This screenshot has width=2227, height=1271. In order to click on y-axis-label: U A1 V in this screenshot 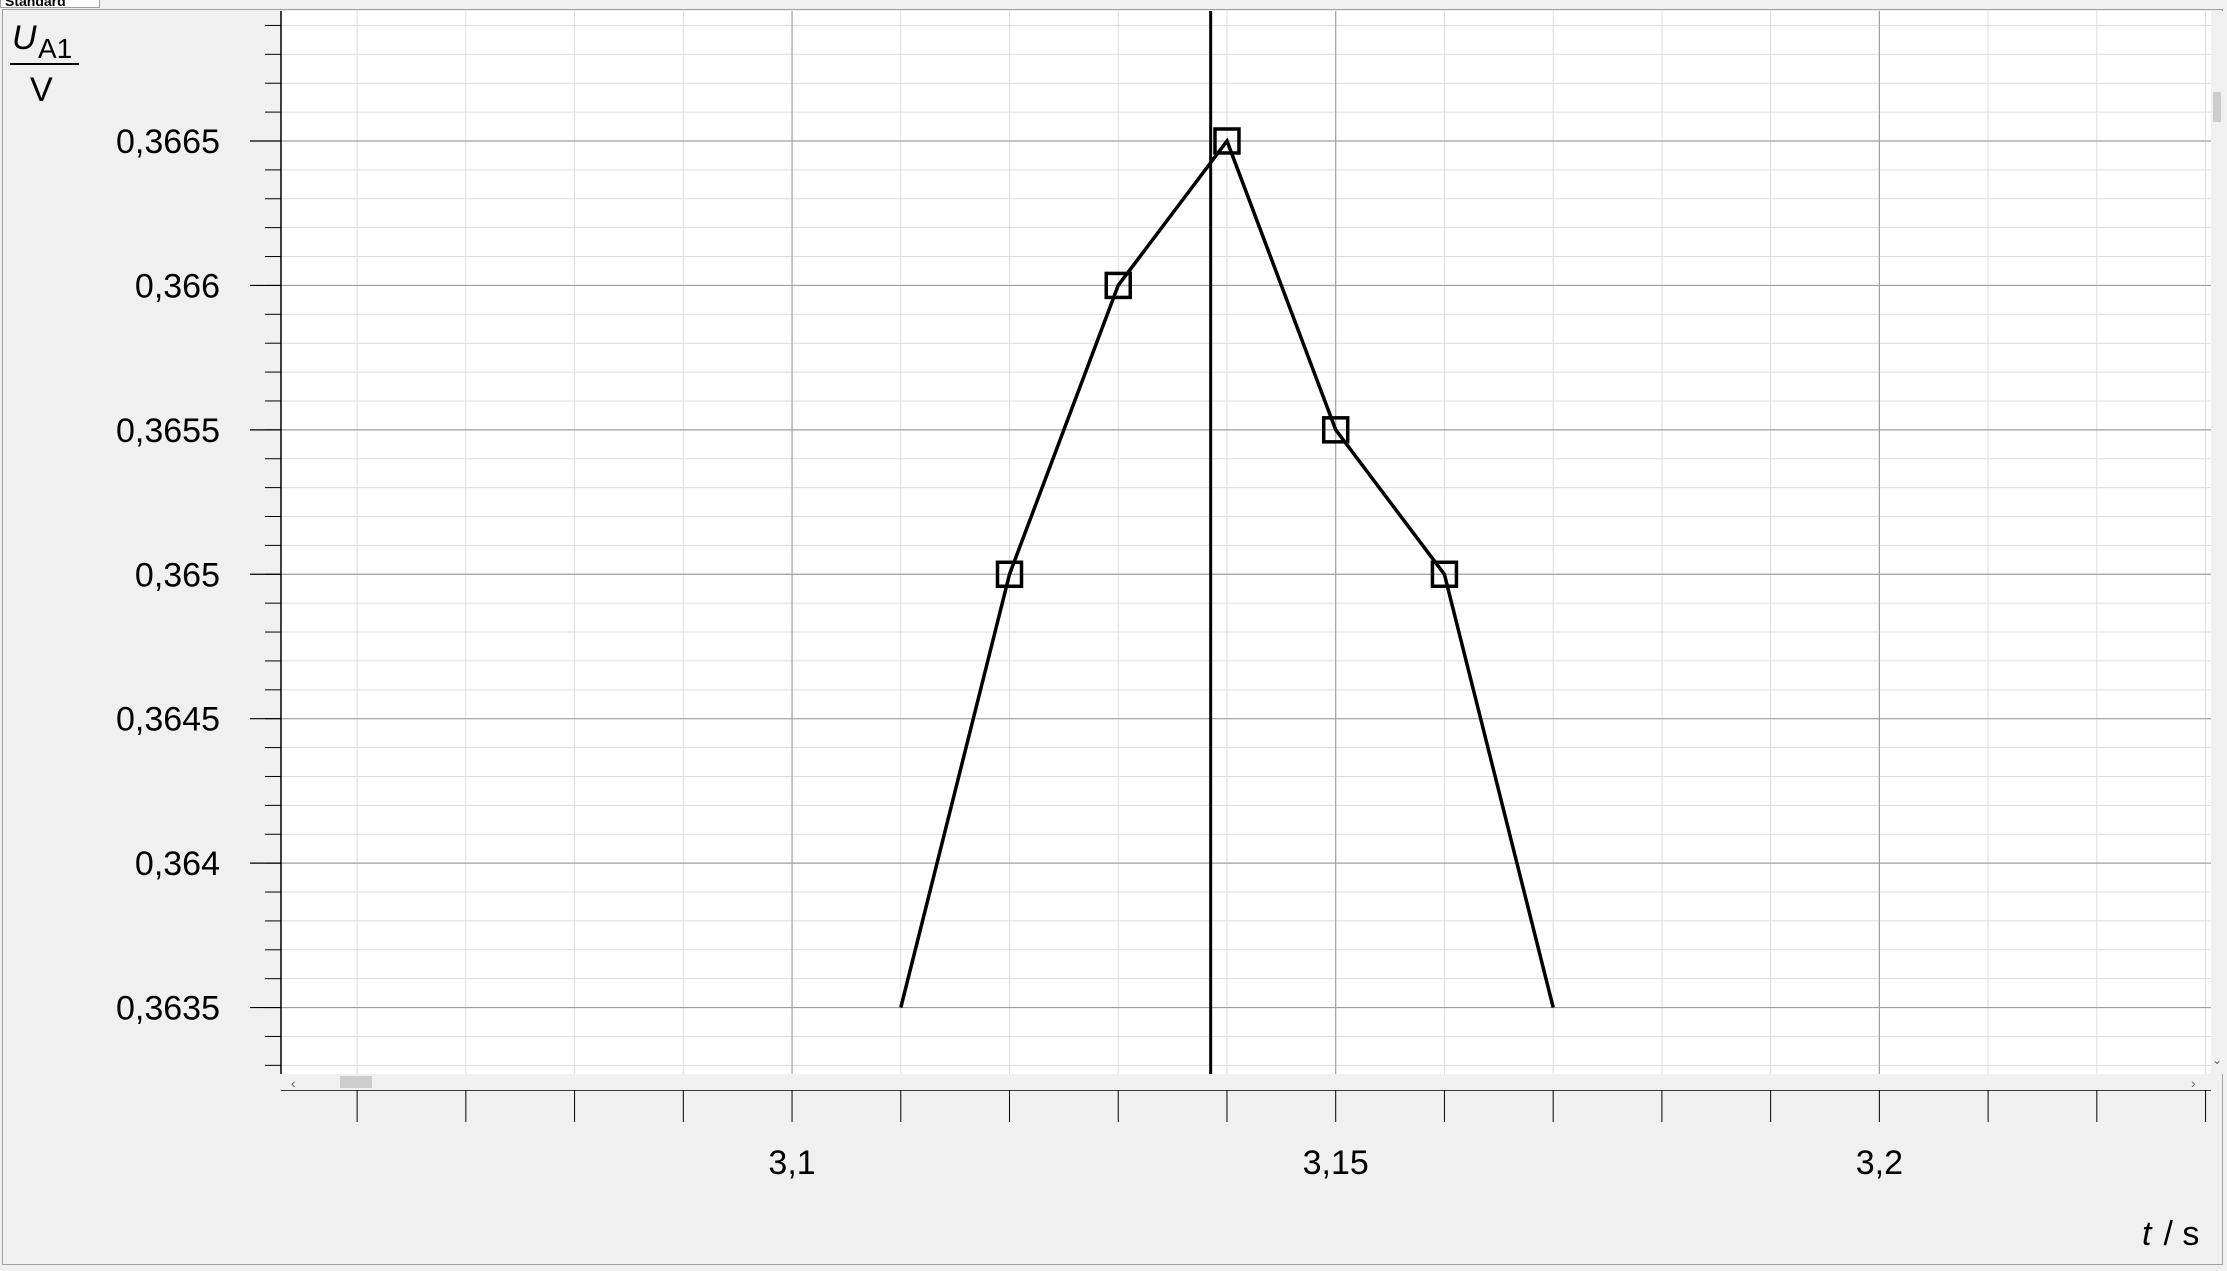, I will do `click(44, 64)`.